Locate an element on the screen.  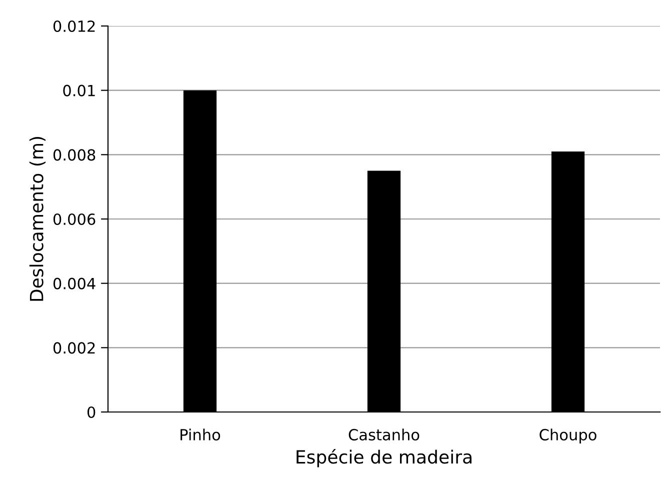
y-tick-label: 0.01 is located at coordinates (79, 90).